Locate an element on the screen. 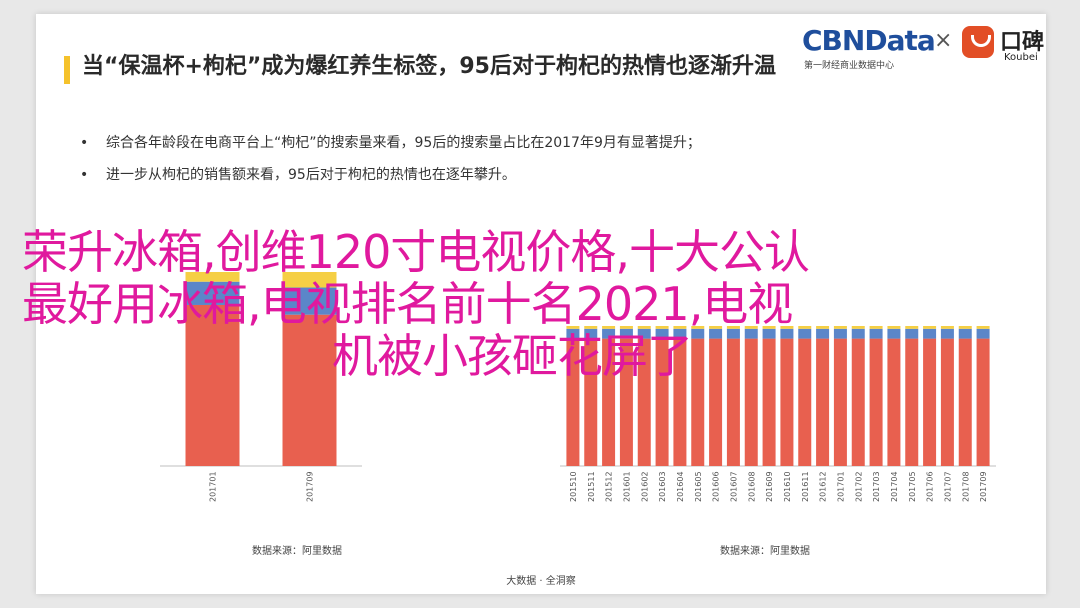 The image size is (1080, 608). chart2-tick-label: 201706 is located at coordinates (930, 486).